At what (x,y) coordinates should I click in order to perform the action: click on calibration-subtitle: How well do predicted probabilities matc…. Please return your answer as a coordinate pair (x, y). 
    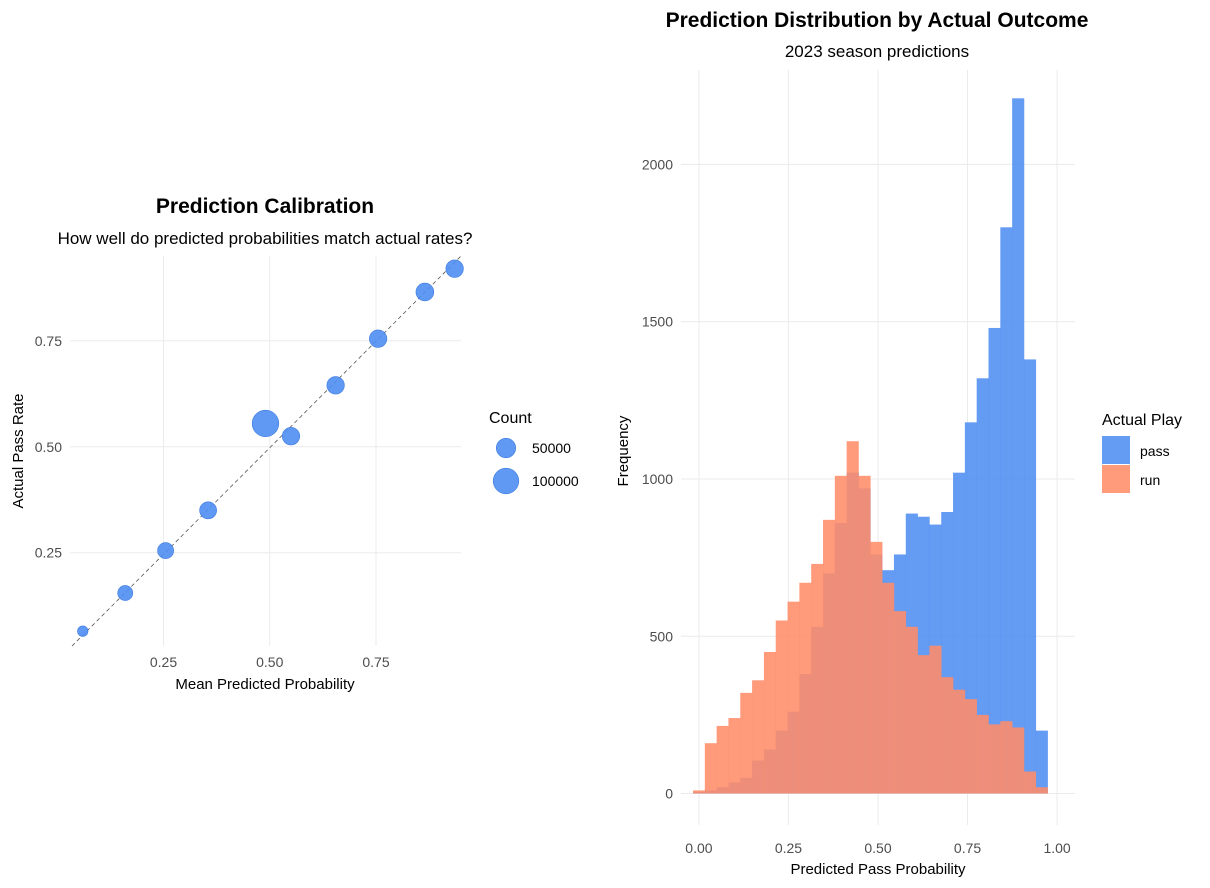
    Looking at the image, I should click on (265, 238).